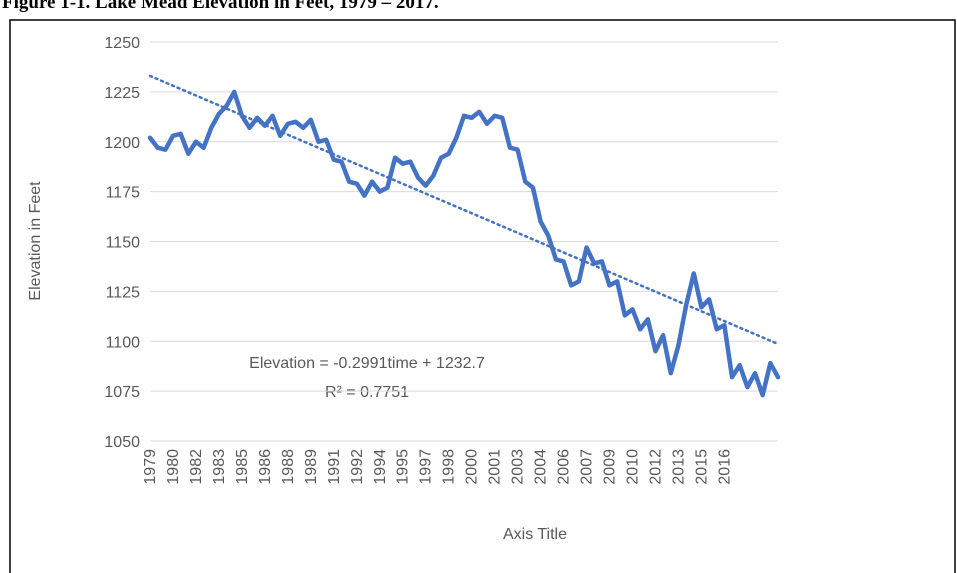 The image size is (957, 573). What do you see at coordinates (35, 241) in the screenshot?
I see `y-axis-title: Elevation in Feet` at bounding box center [35, 241].